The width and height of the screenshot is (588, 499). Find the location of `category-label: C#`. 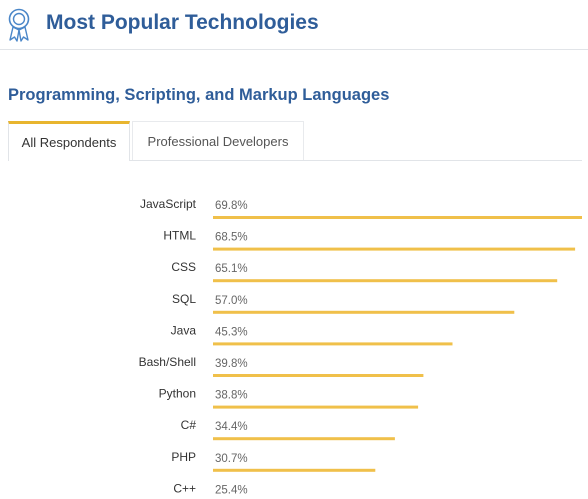

category-label: C# is located at coordinates (189, 425).